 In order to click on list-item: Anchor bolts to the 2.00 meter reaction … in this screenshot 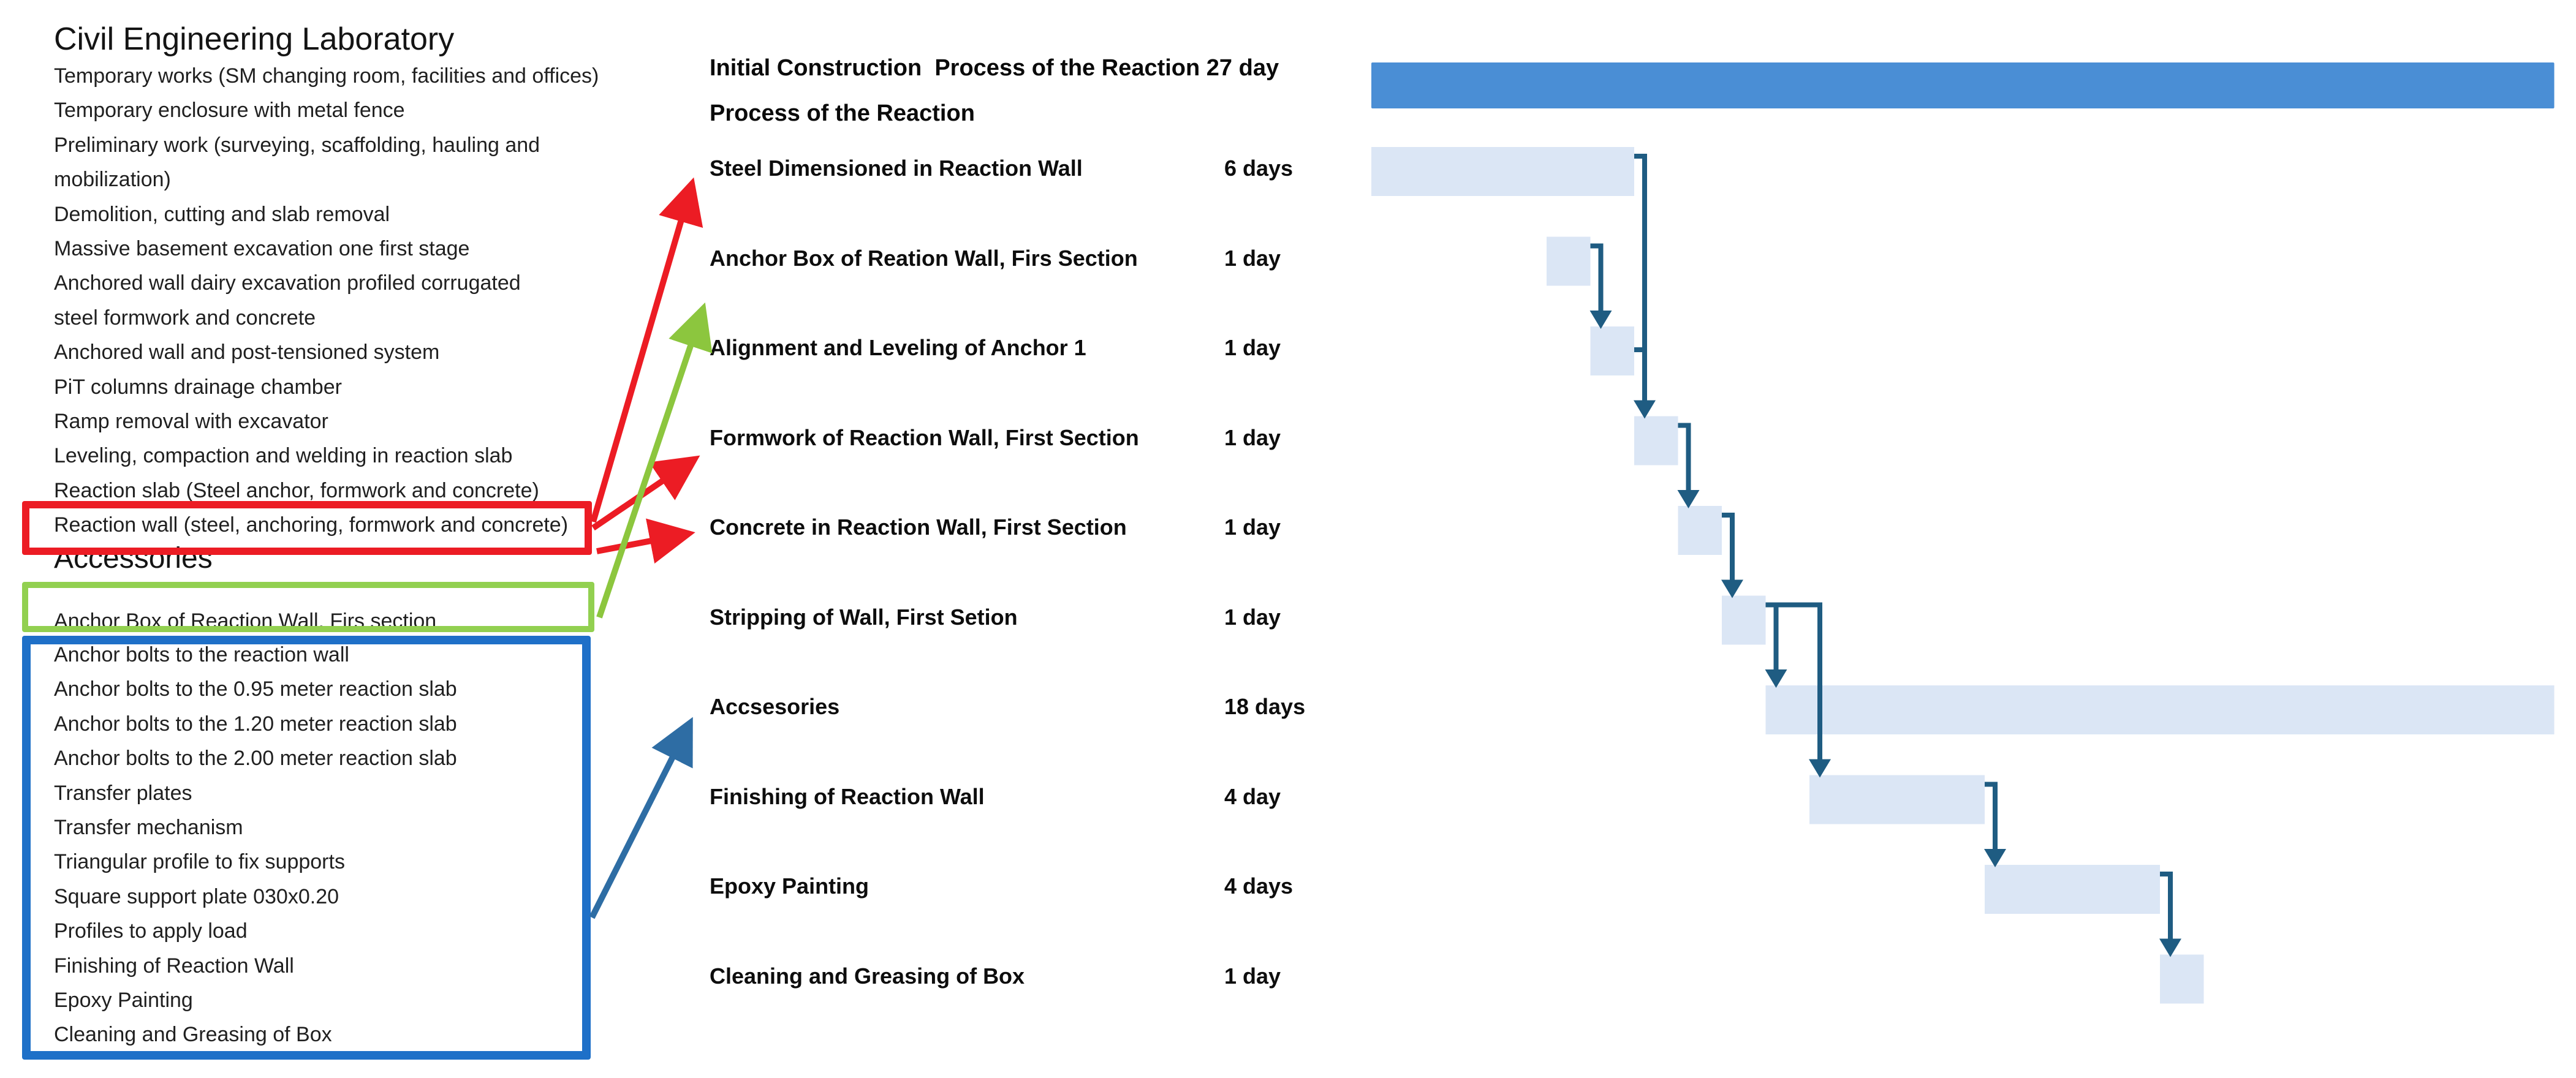, I will do `click(255, 759)`.